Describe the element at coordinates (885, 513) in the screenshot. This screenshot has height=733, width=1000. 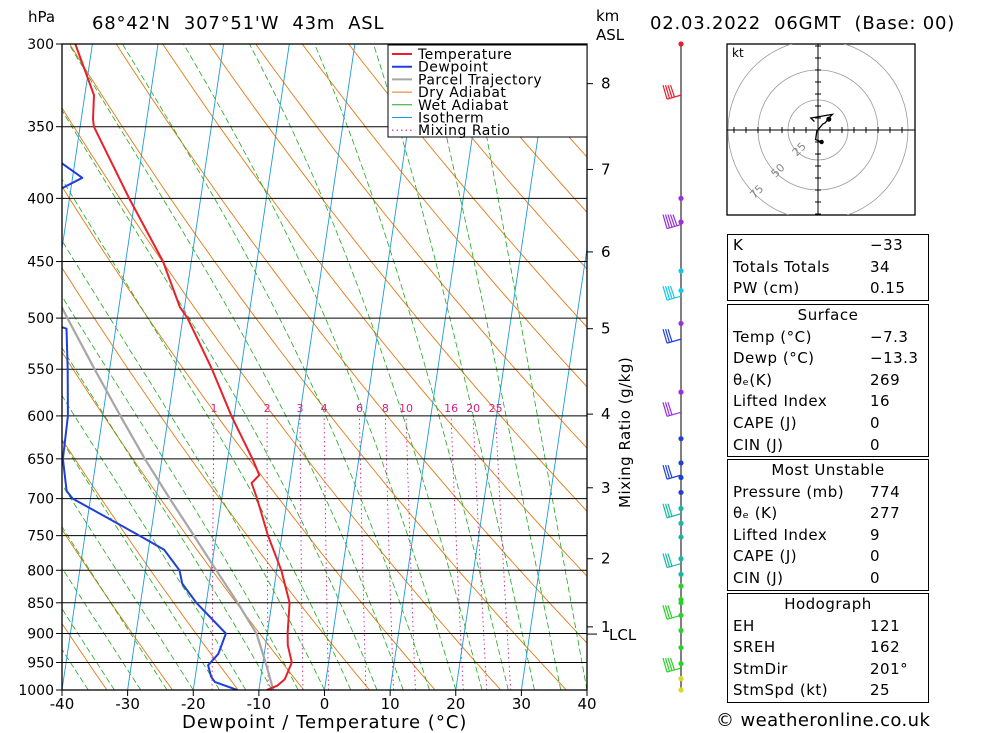
I see `index-value: 277` at that location.